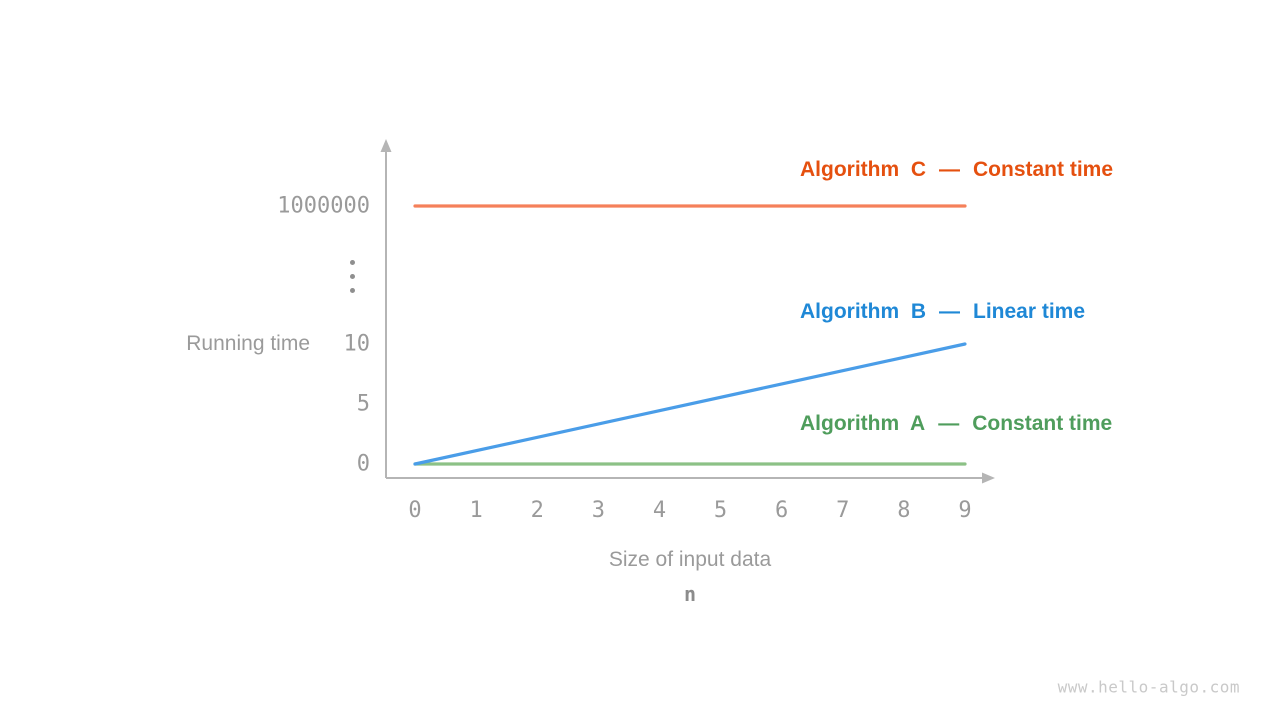 Image resolution: width=1280 pixels, height=720 pixels. I want to click on legend-algorithm-c: Algorithm C — Constant time, so click(956, 170).